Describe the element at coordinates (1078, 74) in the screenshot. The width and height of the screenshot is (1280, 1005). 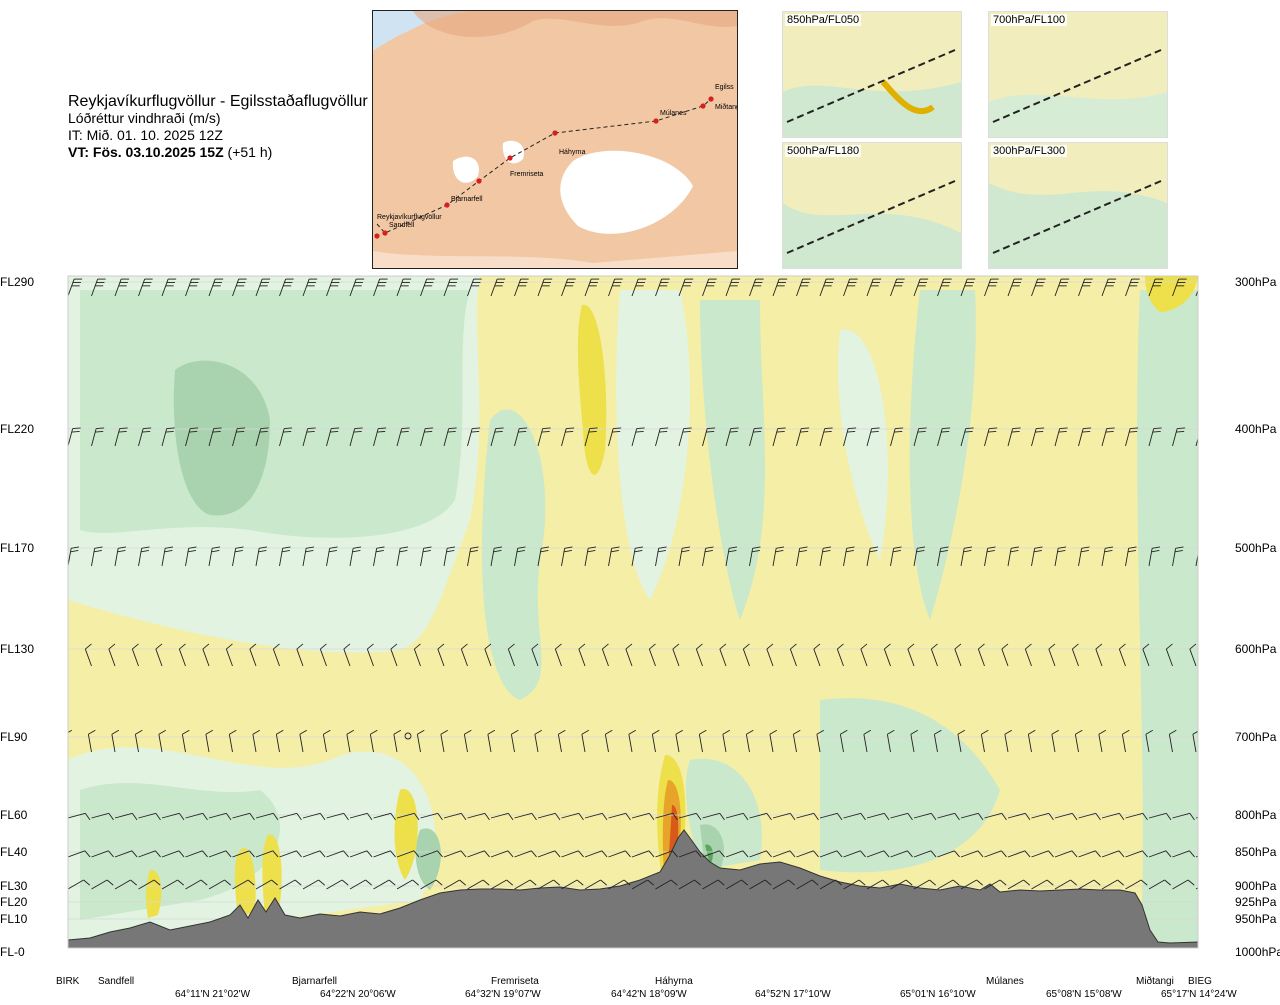
I see `mini-map-700-svg` at that location.